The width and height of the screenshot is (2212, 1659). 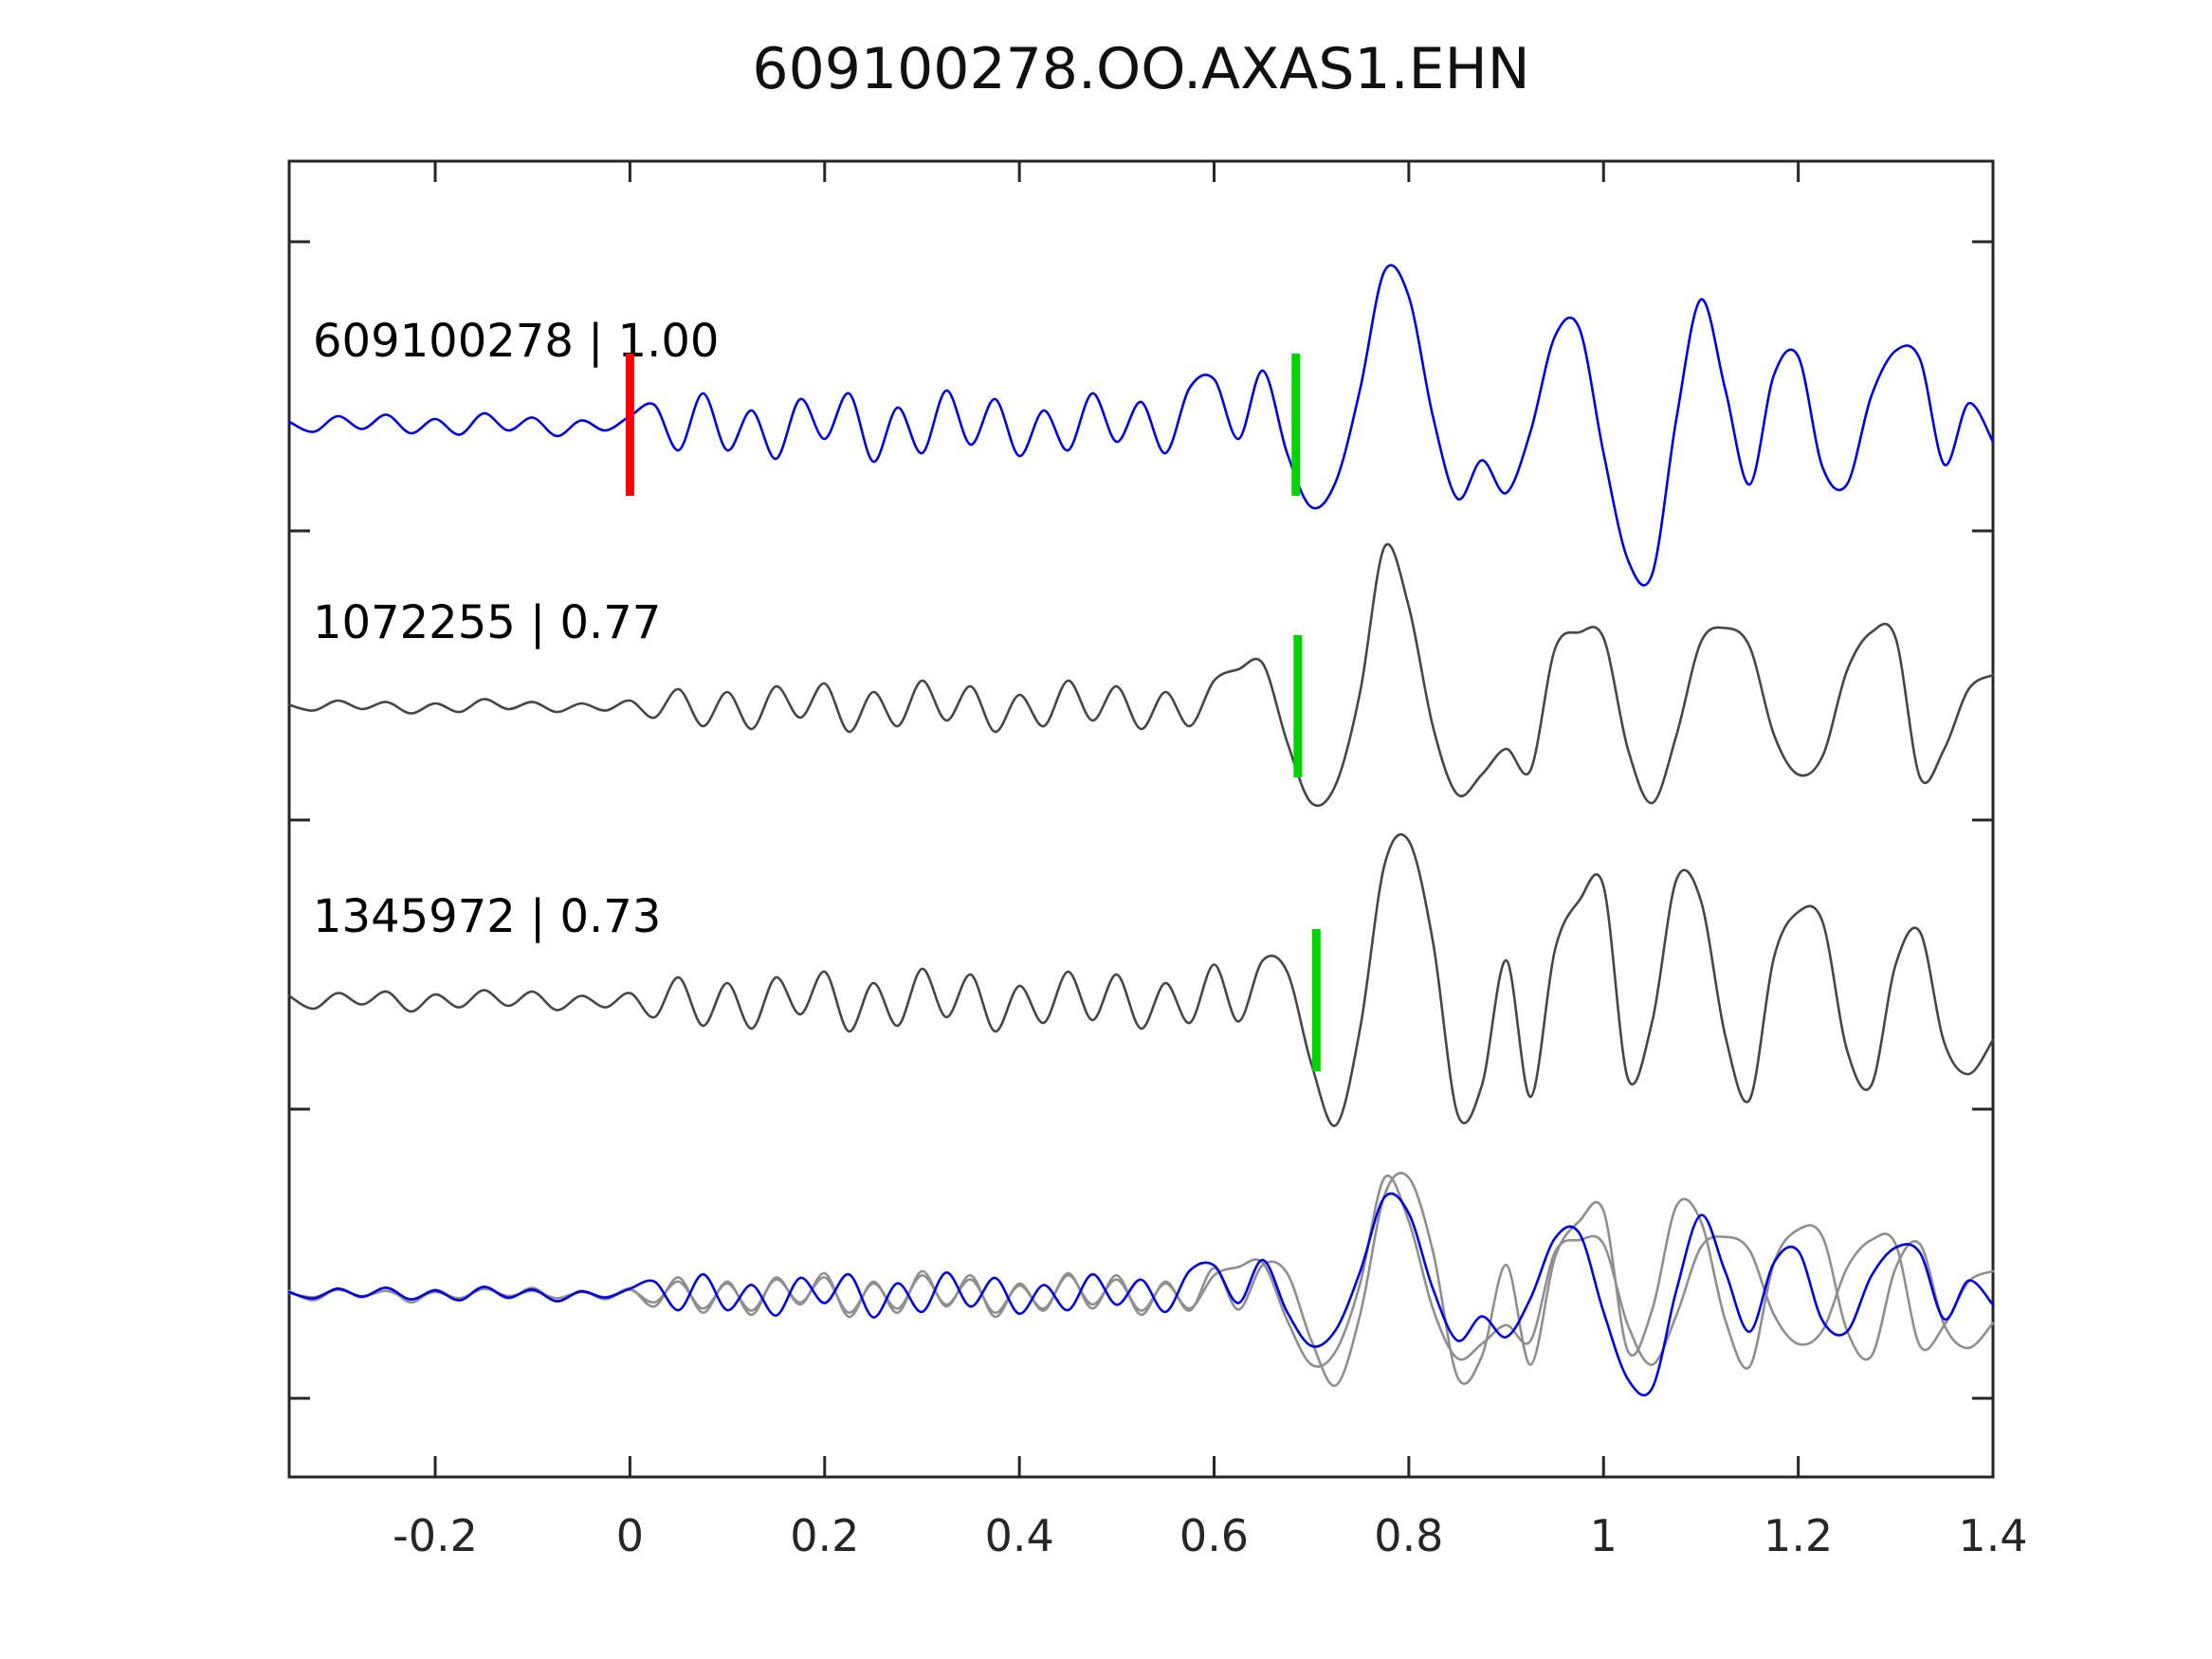 What do you see at coordinates (1019, 1535) in the screenshot?
I see `x-tick-label: 0.4` at bounding box center [1019, 1535].